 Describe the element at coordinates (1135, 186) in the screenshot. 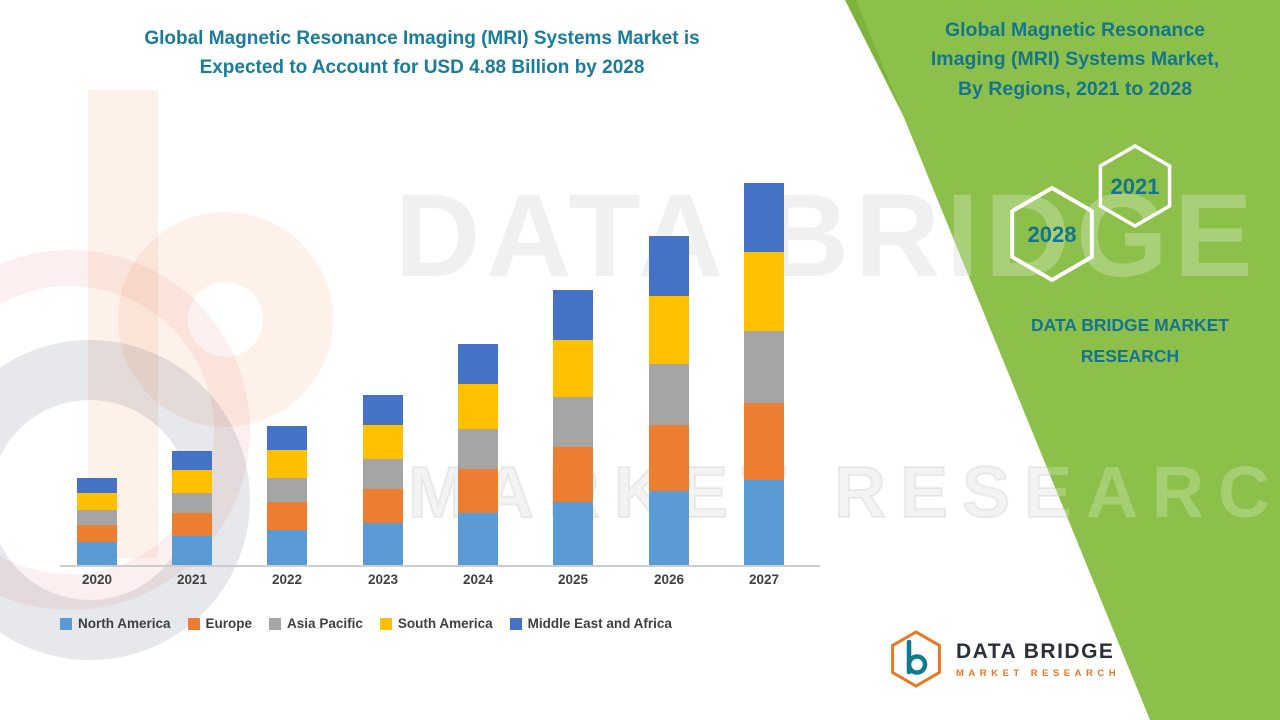

I see `hexagon-year-2021: 2021` at that location.